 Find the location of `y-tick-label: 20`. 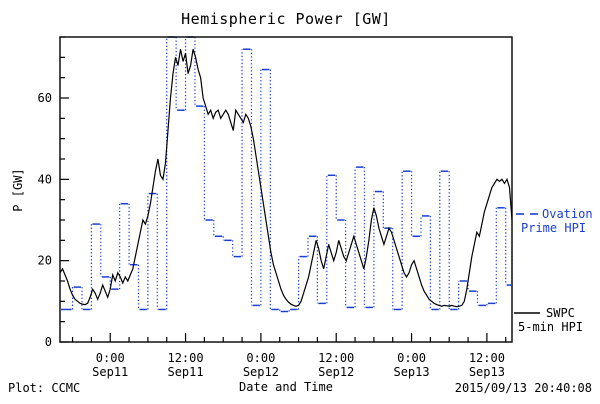

y-tick-label: 20 is located at coordinates (45, 261).